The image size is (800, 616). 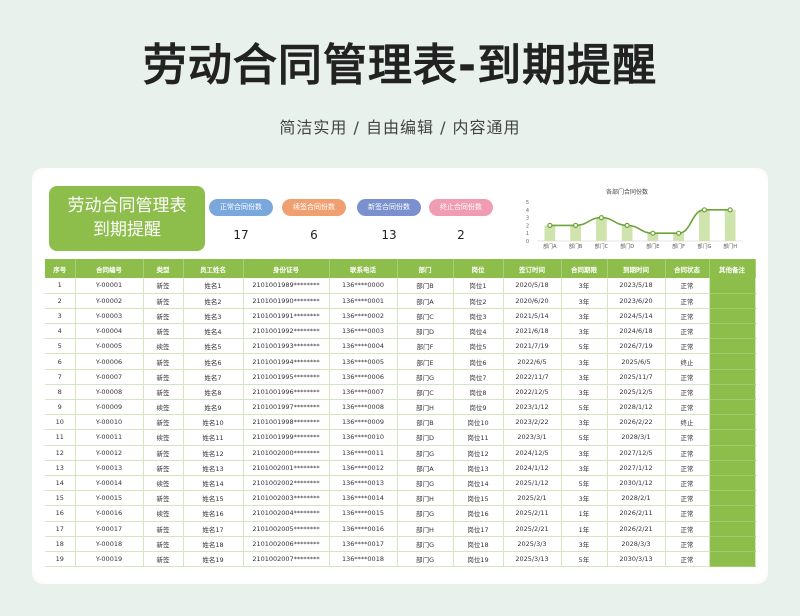 I want to click on table-cell: 岗位4, so click(x=478, y=331).